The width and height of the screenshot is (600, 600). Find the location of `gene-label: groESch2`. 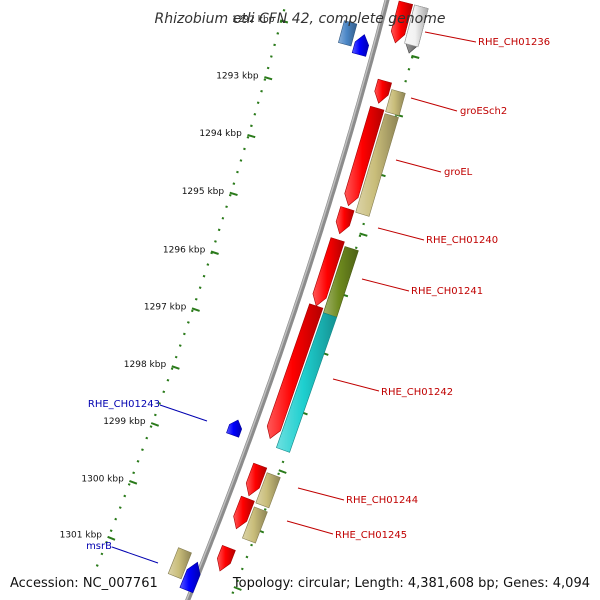

gene-label: groESch2 is located at coordinates (483, 111).